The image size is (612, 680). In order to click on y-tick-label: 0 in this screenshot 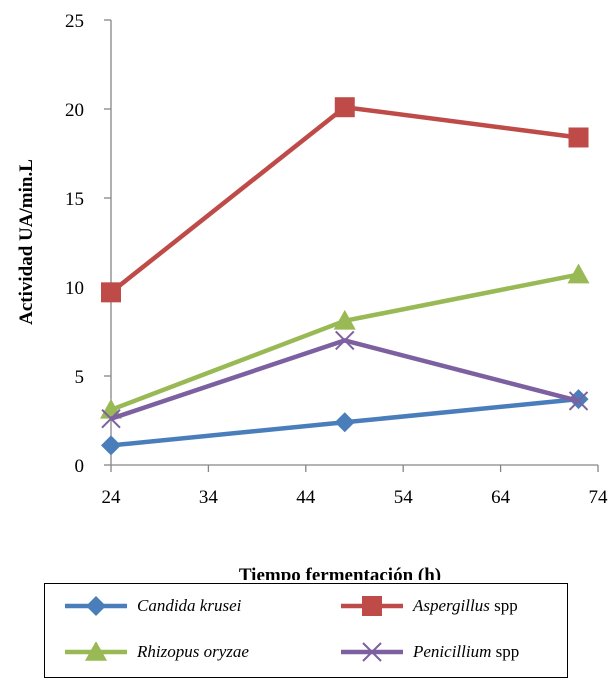, I will do `click(80, 466)`.